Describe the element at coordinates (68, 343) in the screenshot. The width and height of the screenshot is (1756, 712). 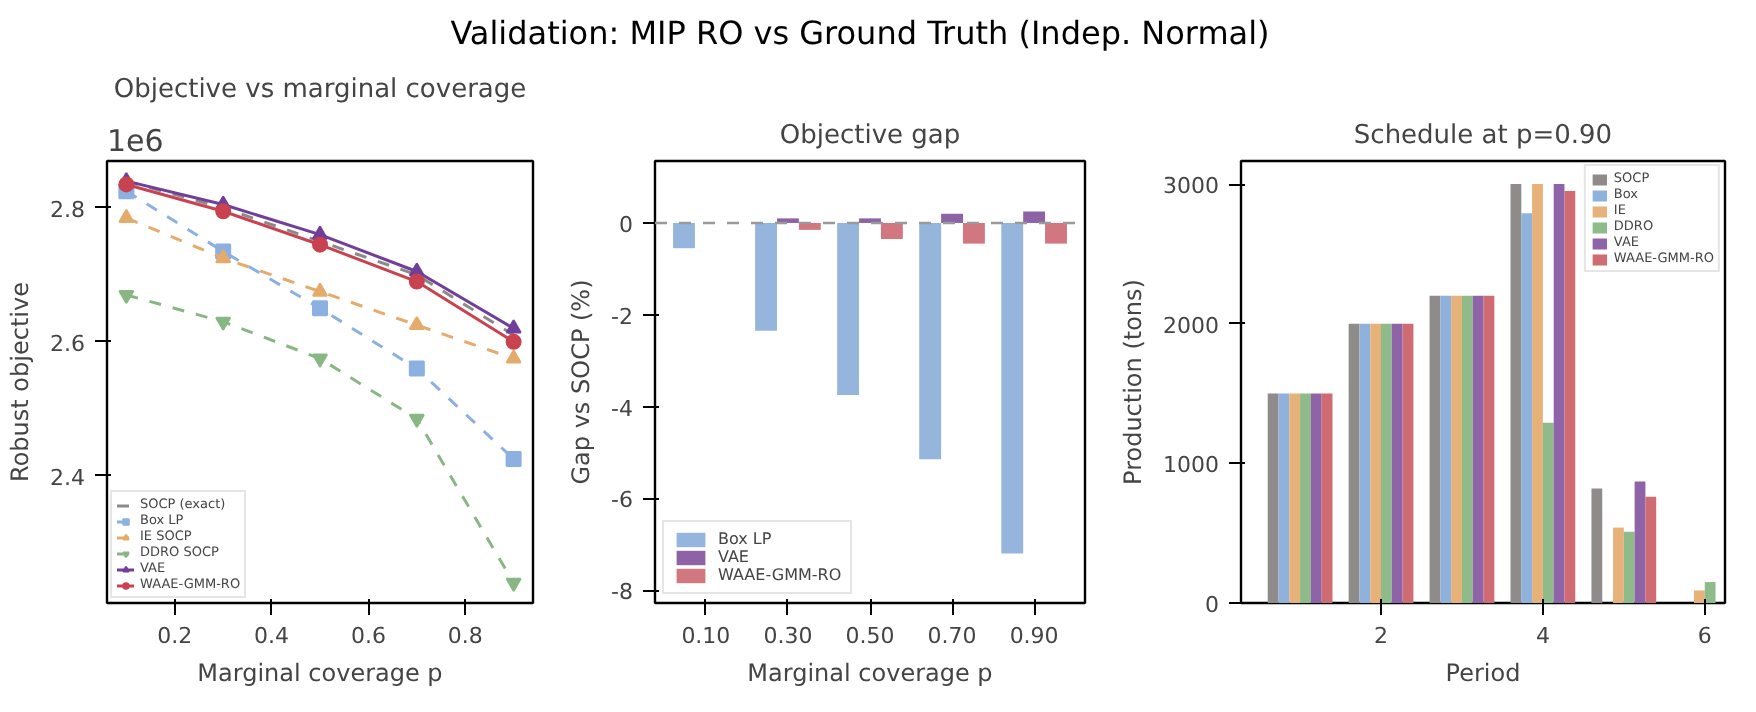
I see `y-tick-label: 2.6` at that location.